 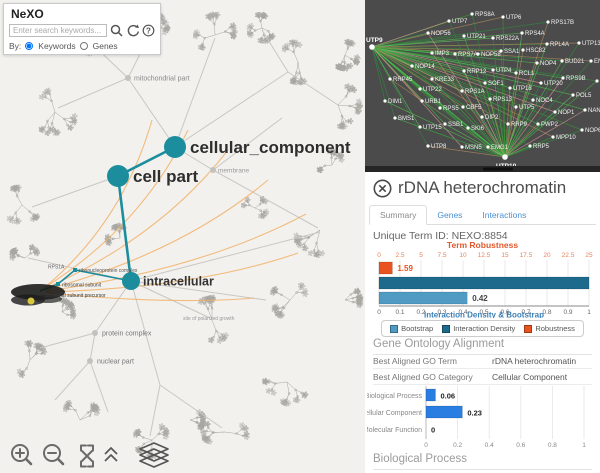 What do you see at coordinates (111, 454) in the screenshot?
I see `collapse-all-button` at bounding box center [111, 454].